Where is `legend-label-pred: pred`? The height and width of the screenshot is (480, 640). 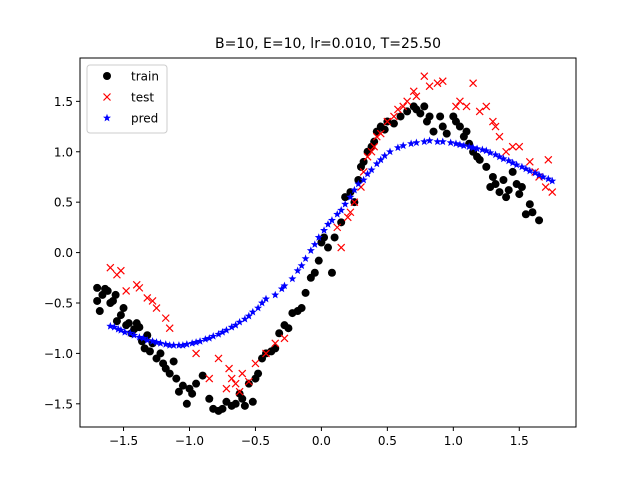 legend-label-pred: pred is located at coordinates (144, 119).